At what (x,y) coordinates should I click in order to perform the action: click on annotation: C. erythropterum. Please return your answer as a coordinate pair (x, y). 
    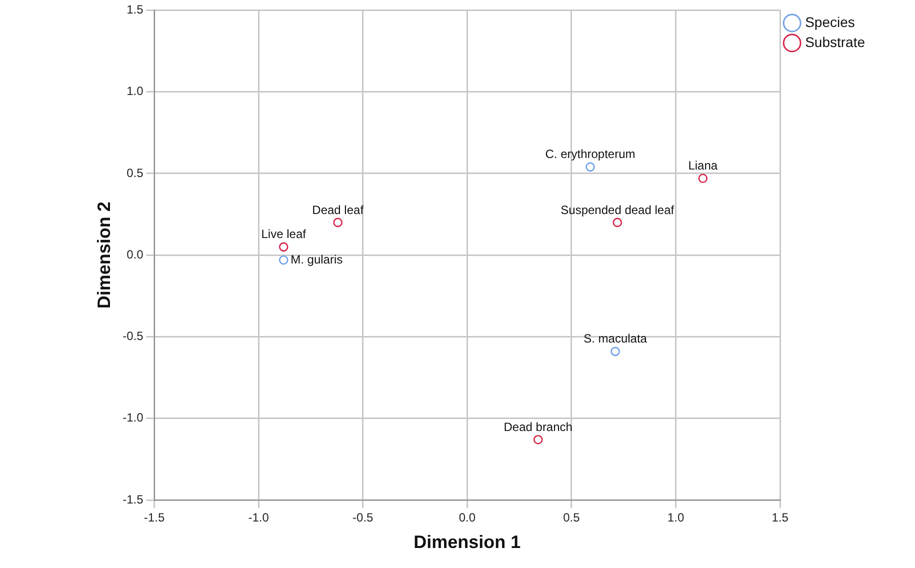
    Looking at the image, I should click on (590, 154).